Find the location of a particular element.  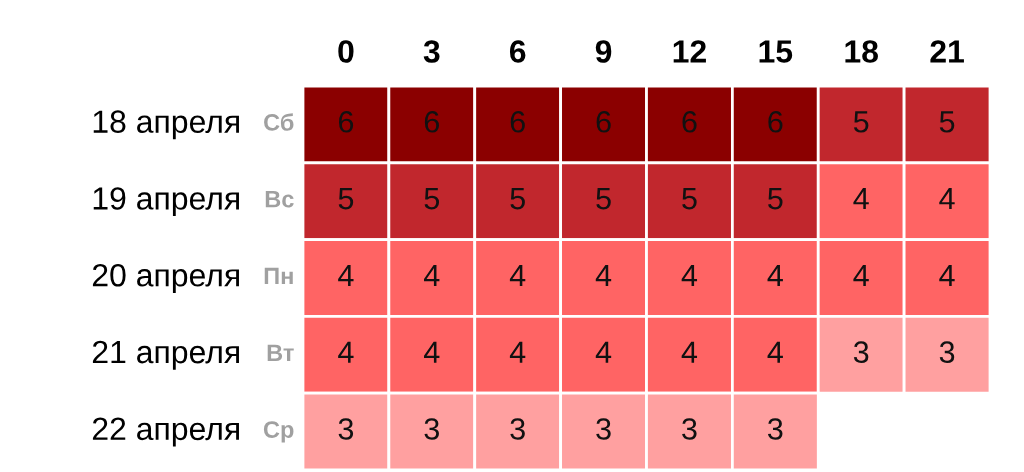

y-tick-label: 21 апреля is located at coordinates (165, 355).